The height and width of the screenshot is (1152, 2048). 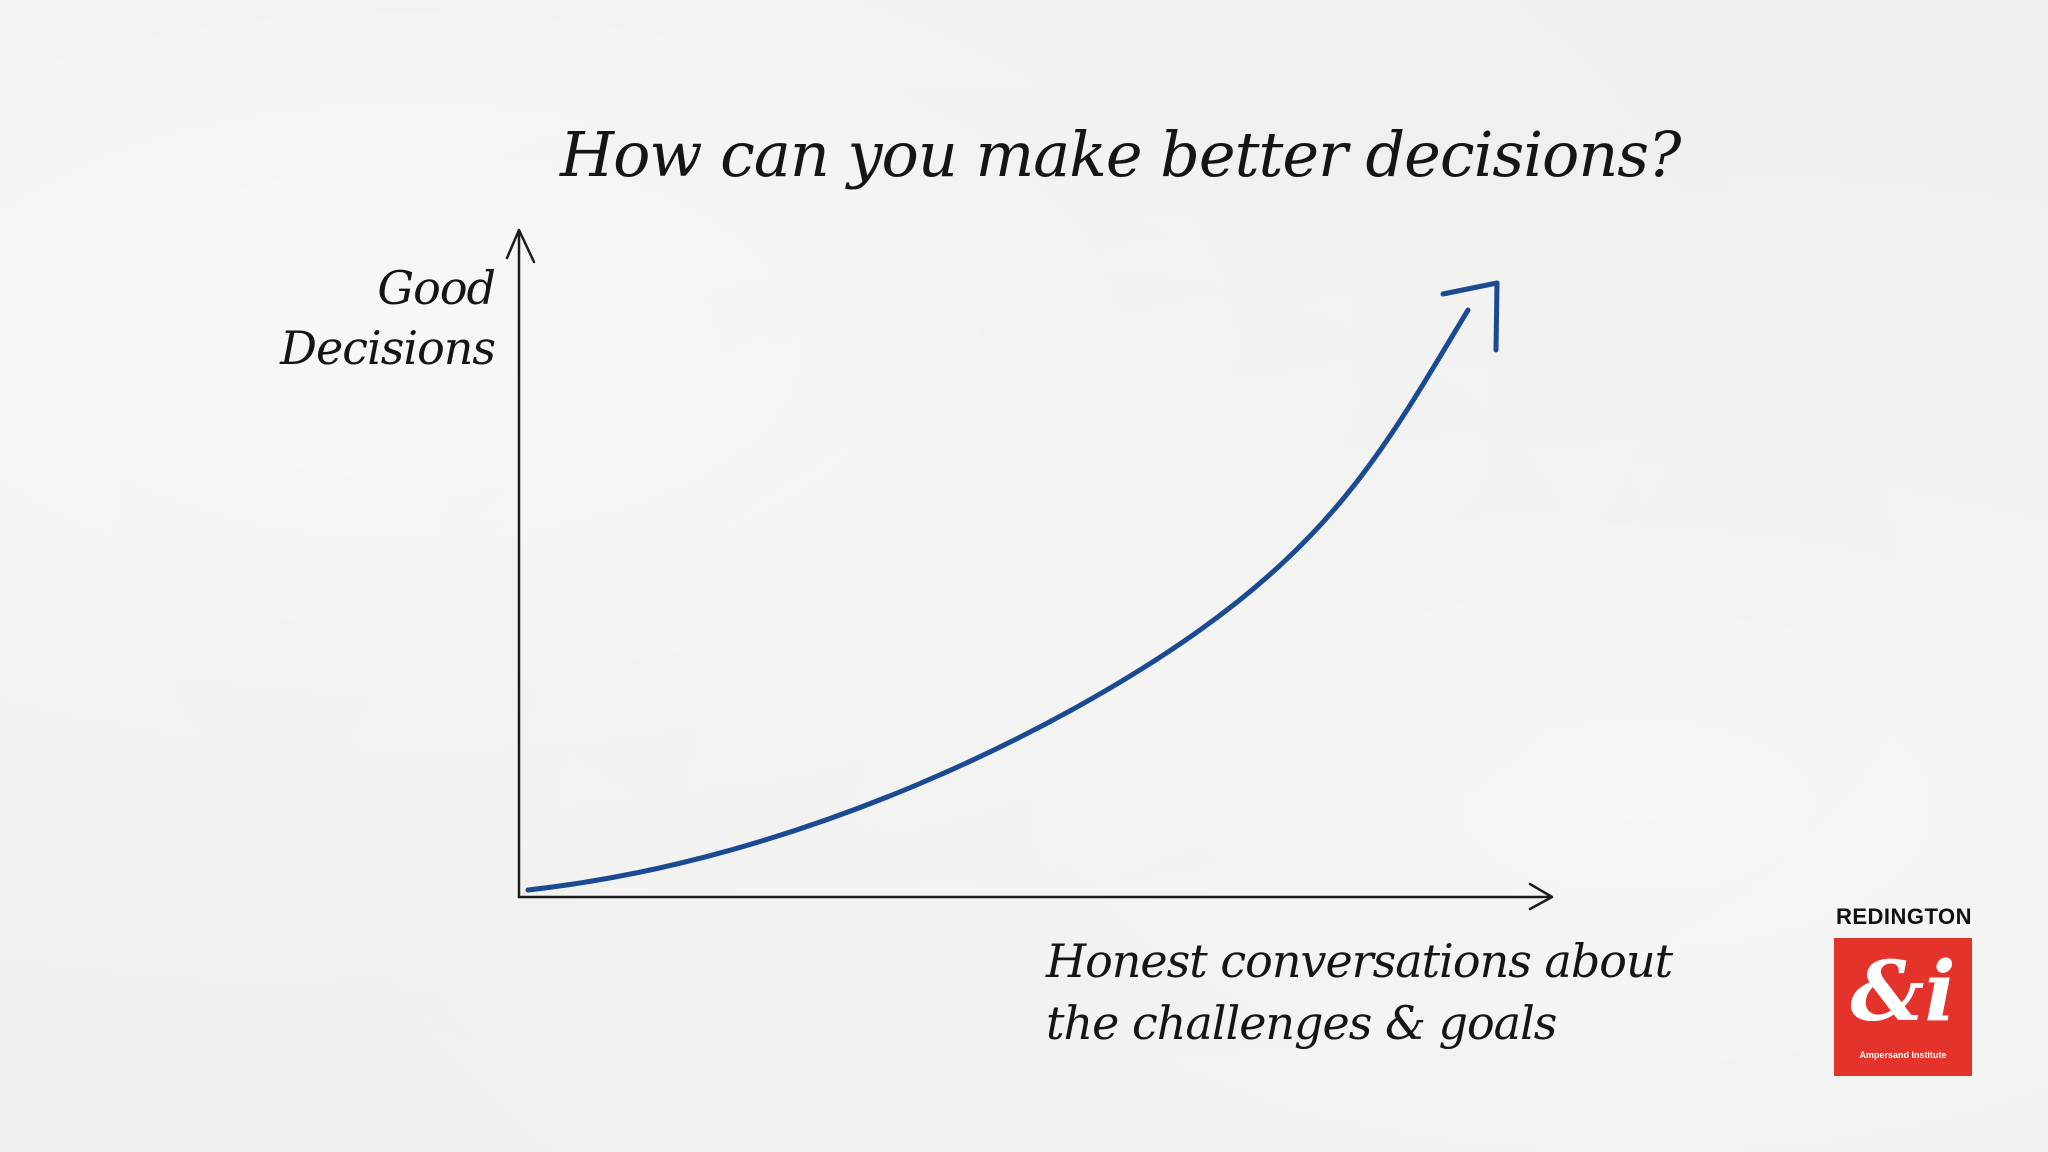 What do you see at coordinates (1359, 961) in the screenshot?
I see `x-axis-label-line-1: Honest conversations about` at bounding box center [1359, 961].